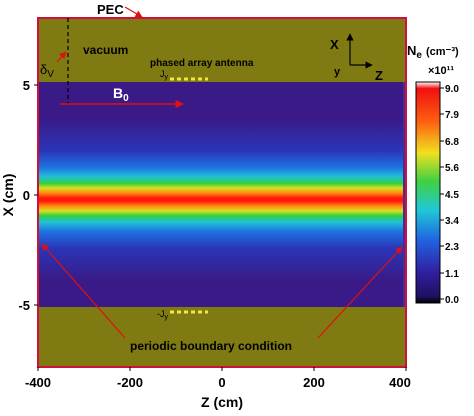 This screenshot has height=416, width=474. I want to click on xtick-label: 0, so click(221, 382).